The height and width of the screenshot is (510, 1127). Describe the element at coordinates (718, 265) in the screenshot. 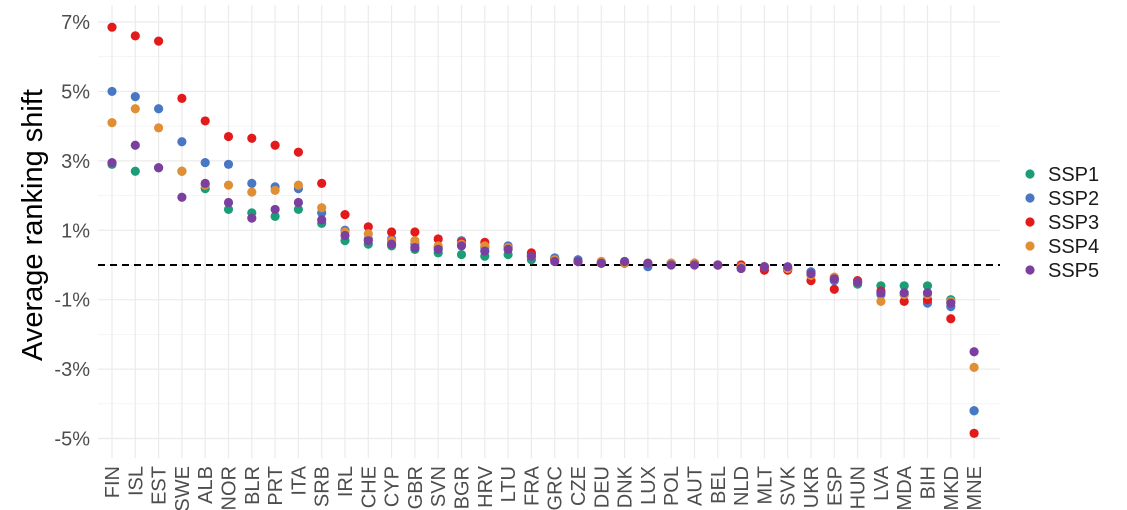

I see `data-point-ssp5-bel` at that location.